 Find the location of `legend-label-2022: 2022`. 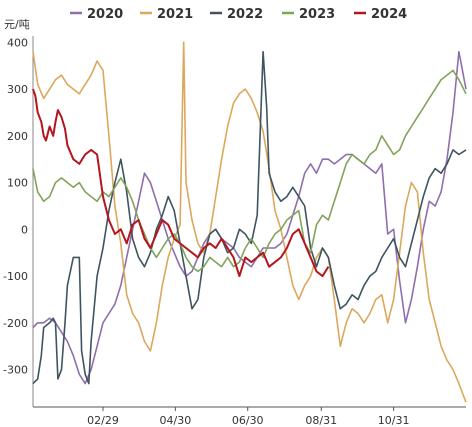

legend-label-2022: 2022 is located at coordinates (245, 14).